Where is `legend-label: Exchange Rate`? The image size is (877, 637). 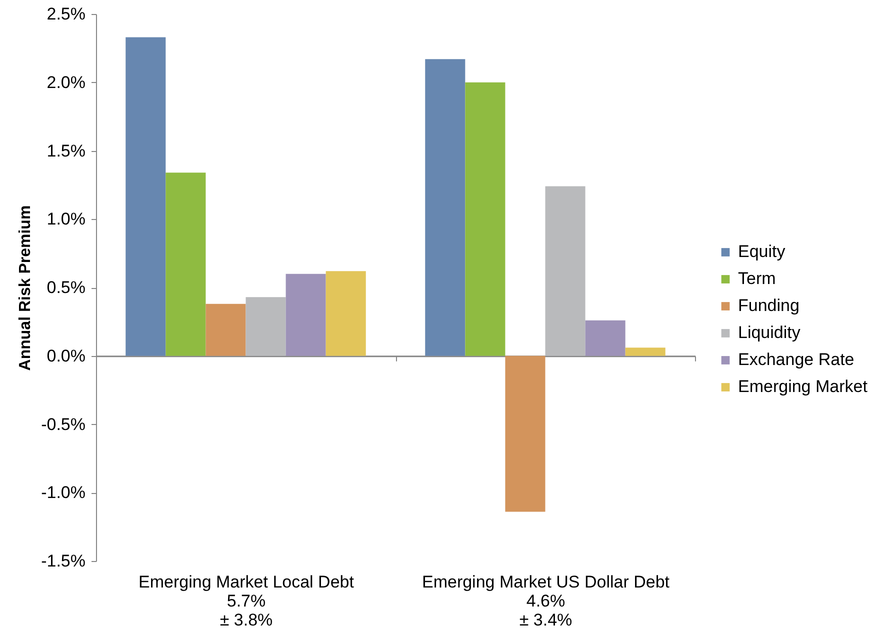
legend-label: Exchange Rate is located at coordinates (796, 360).